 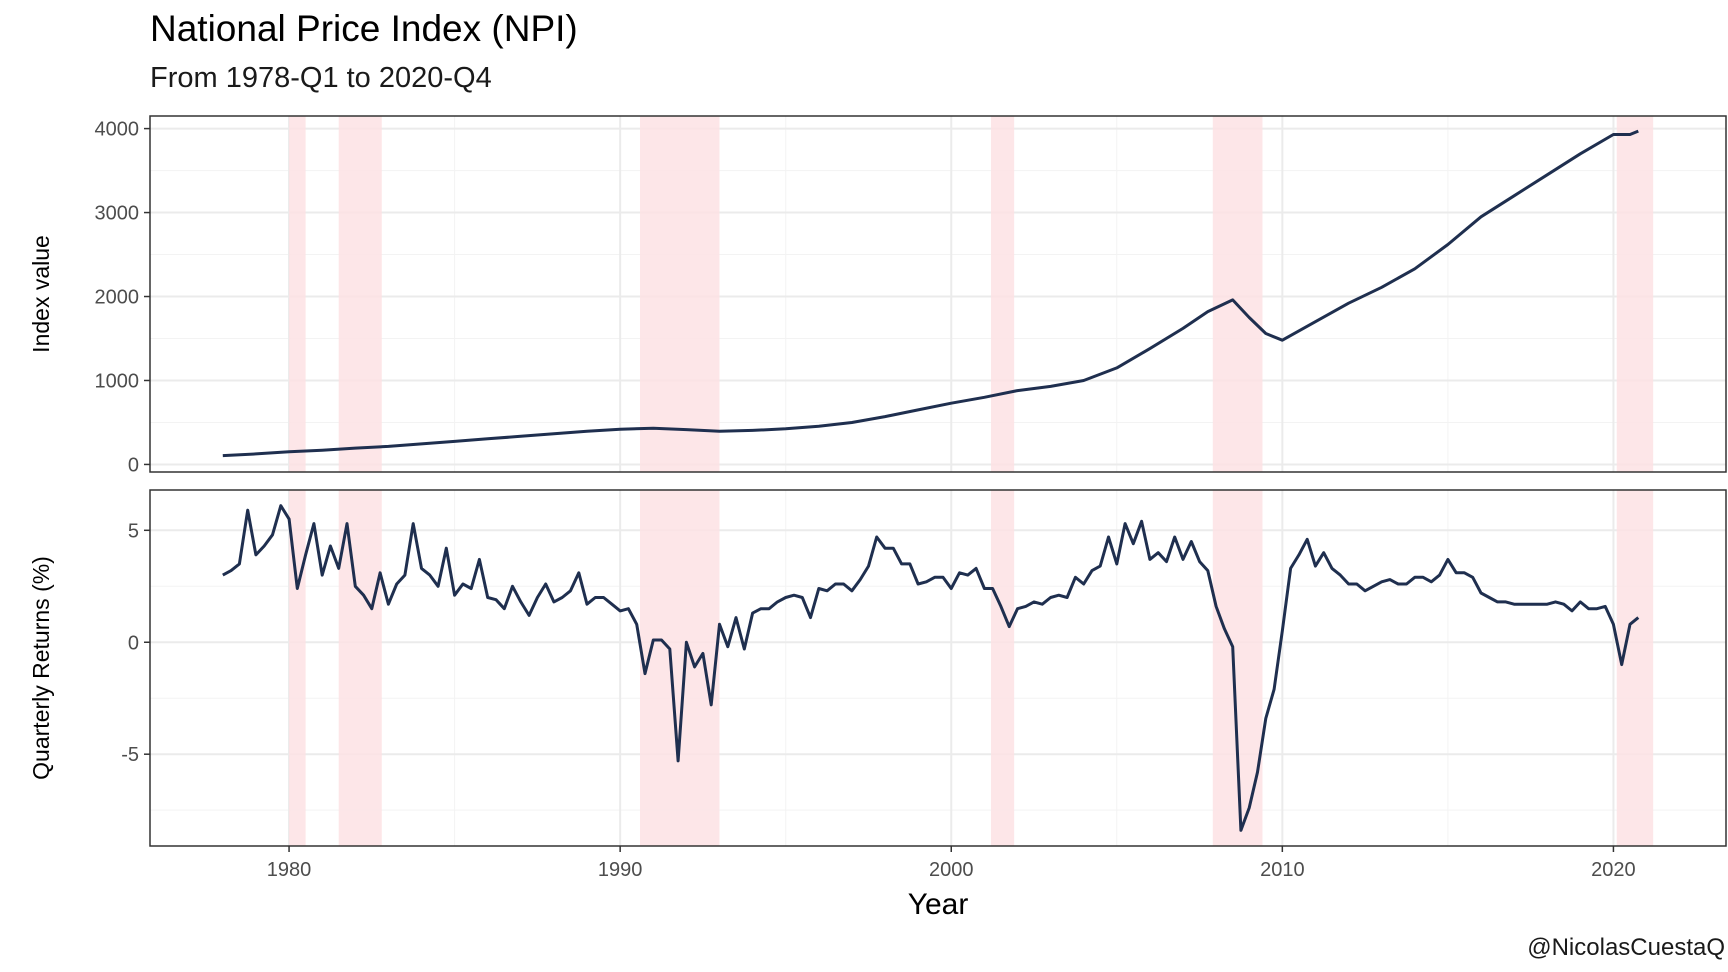 I want to click on x-tick-label: 1980, so click(x=289, y=870).